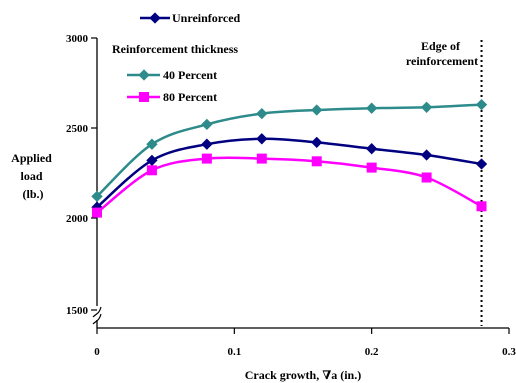  I want to click on y-axis-label-line: load, so click(31, 176).